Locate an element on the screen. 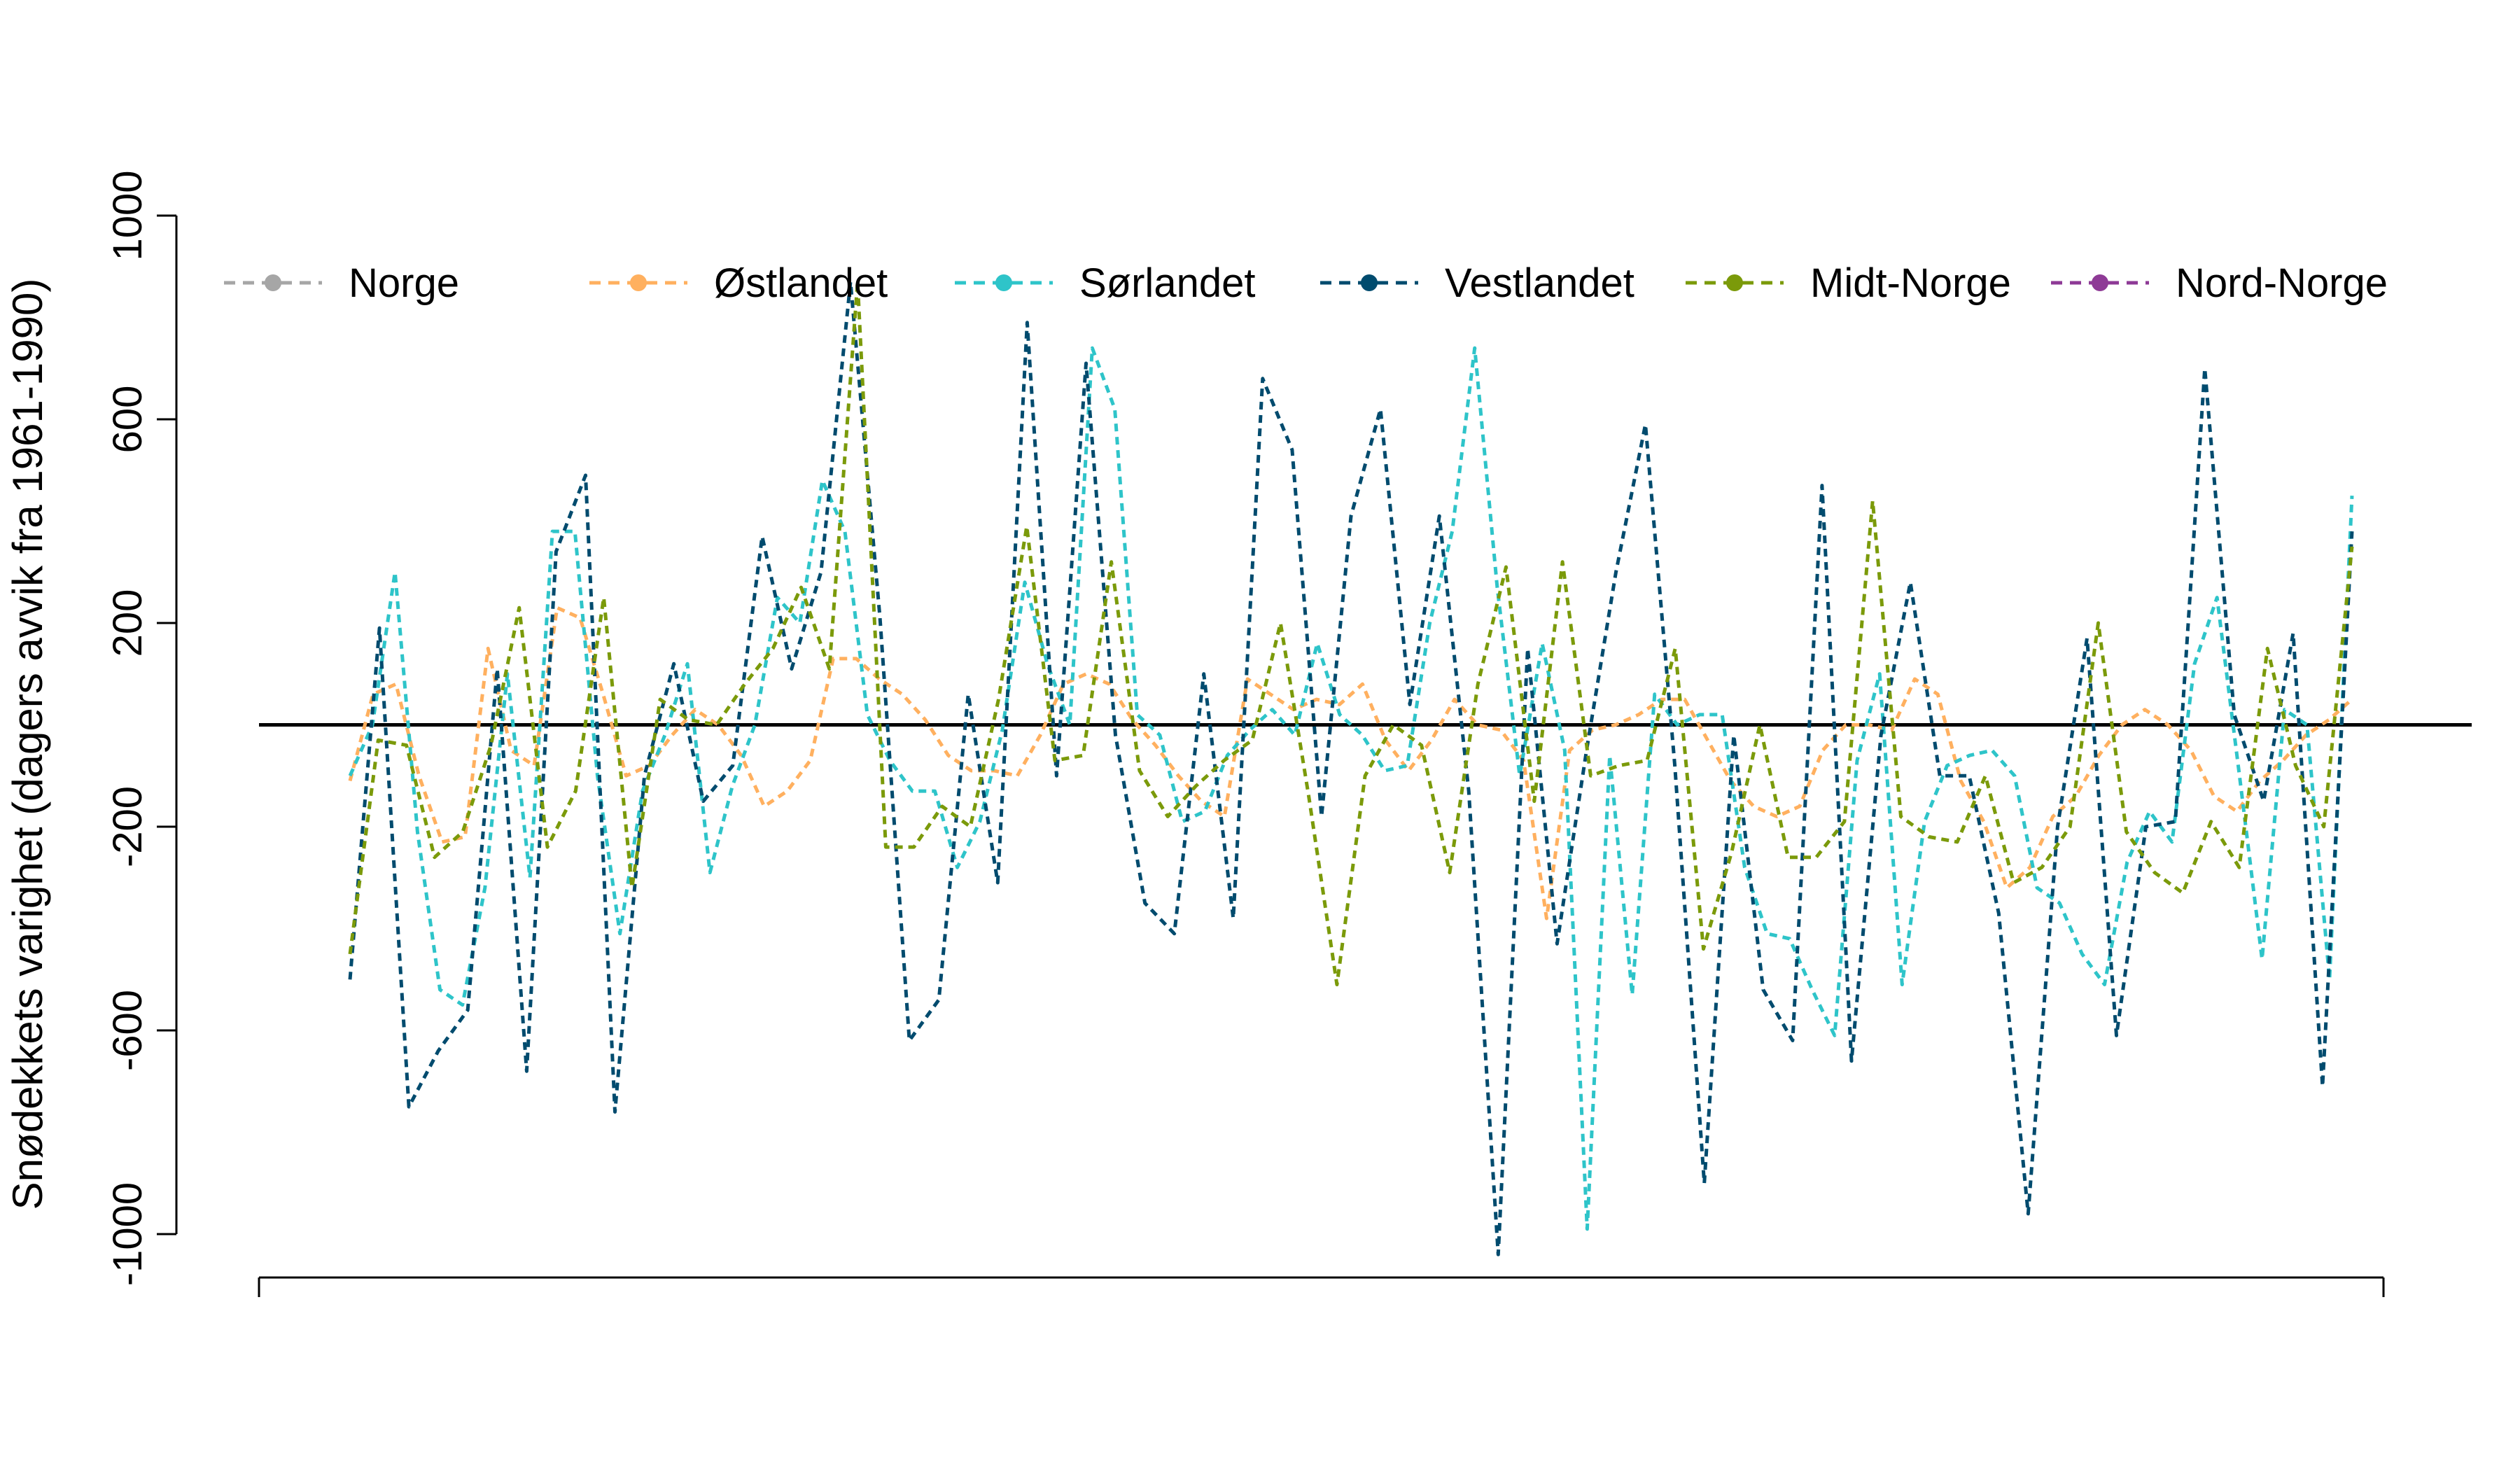 Image resolution: width=2520 pixels, height=1470 pixels. y-axis: -1000 -600 -200 200 600 1000 is located at coordinates (141, 728).